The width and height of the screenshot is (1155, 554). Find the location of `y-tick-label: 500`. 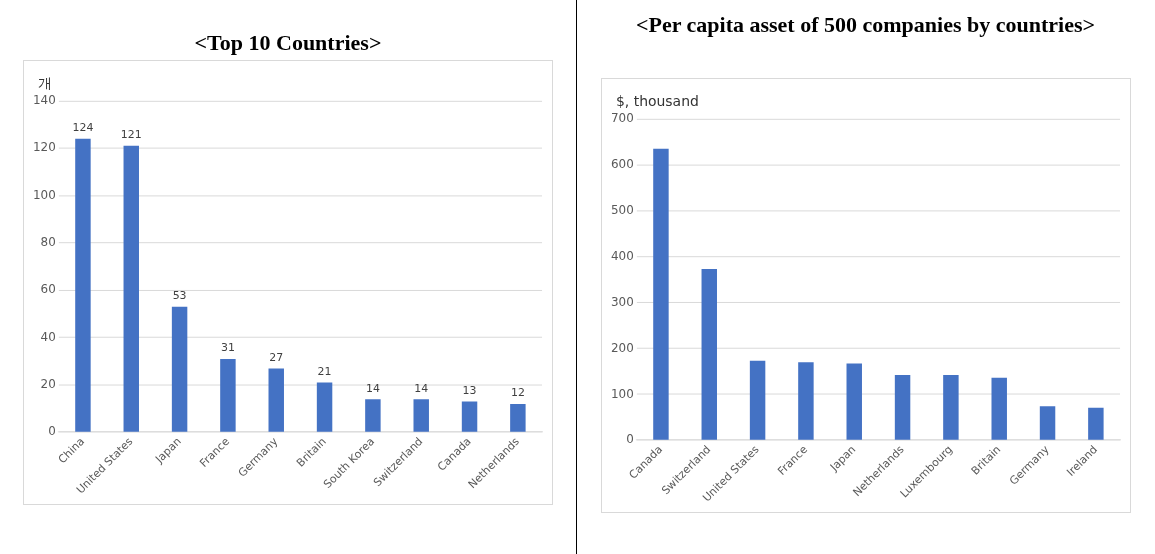

y-tick-label: 500 is located at coordinates (622, 209).